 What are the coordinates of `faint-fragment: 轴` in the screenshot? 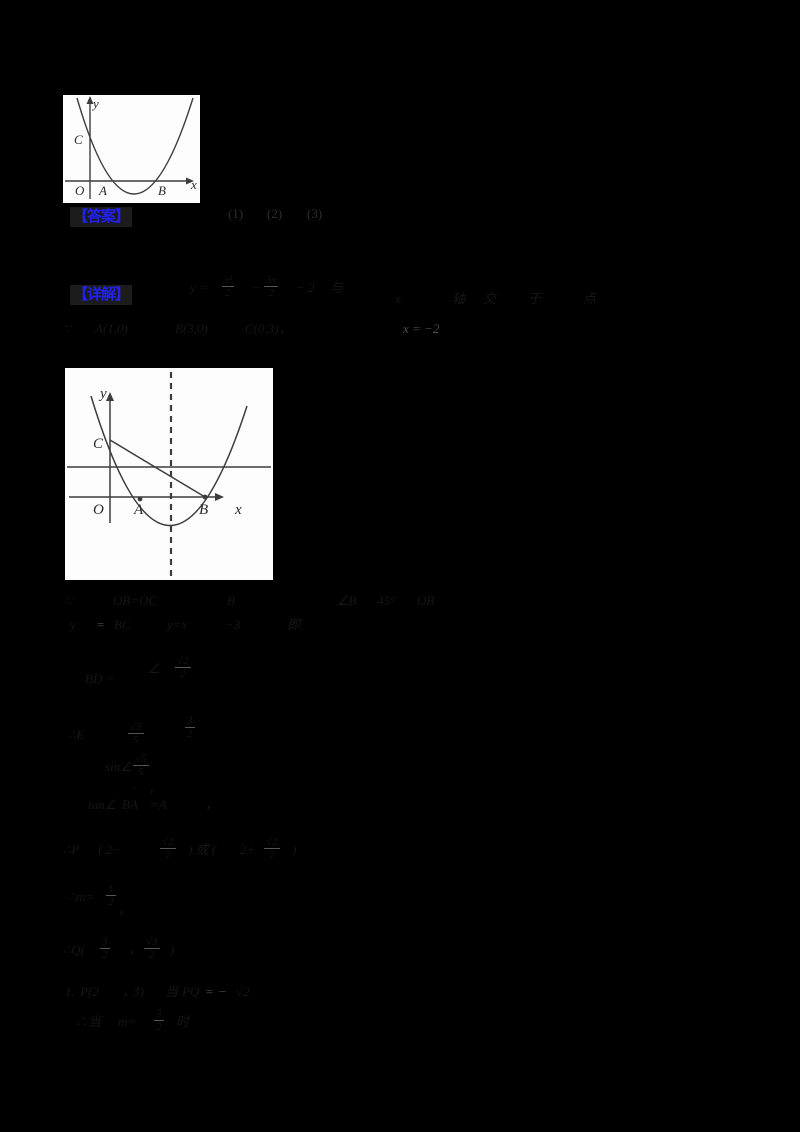 It's located at (459, 298).